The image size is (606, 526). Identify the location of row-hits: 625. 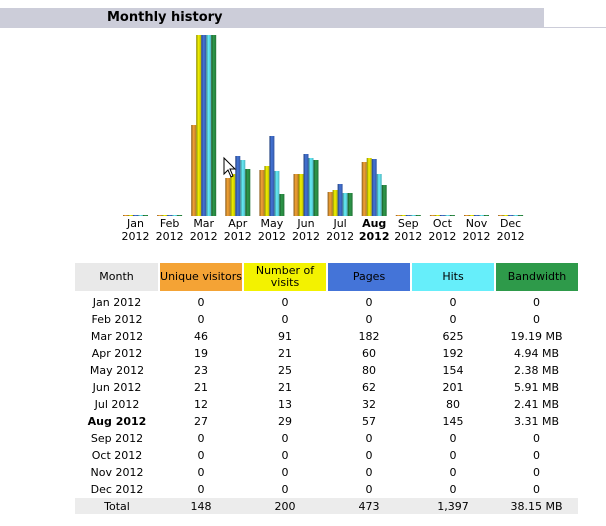
(453, 336).